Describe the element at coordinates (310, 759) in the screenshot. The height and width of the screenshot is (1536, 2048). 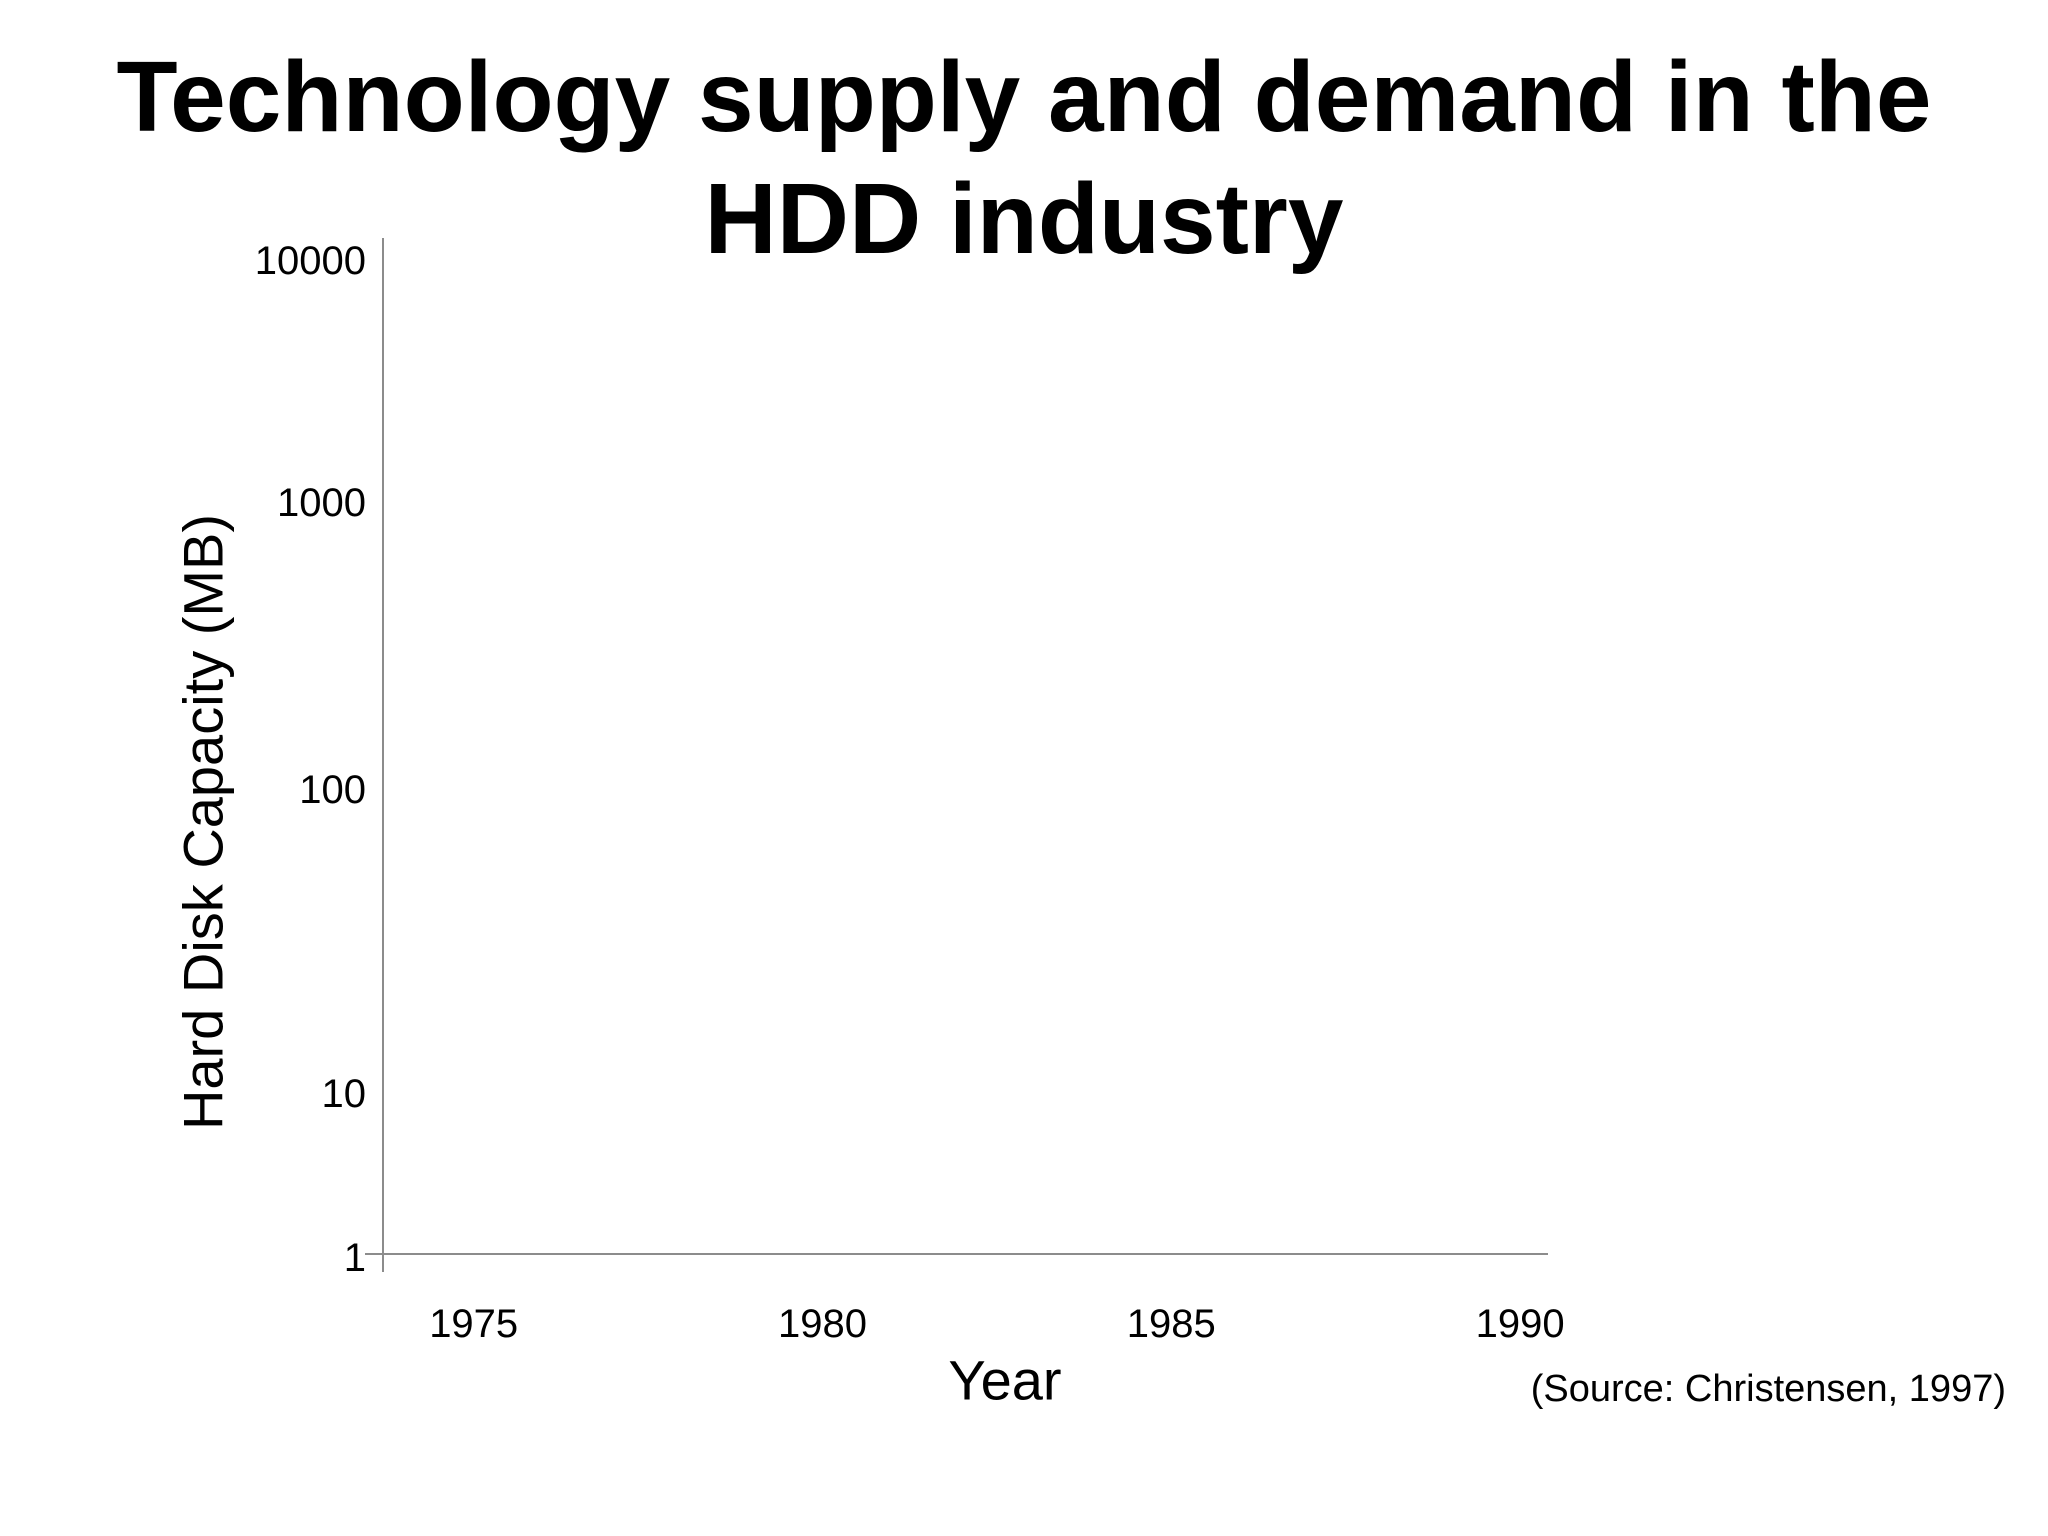
I see `y-tick-labels: 1 10 100 1000 10000` at that location.